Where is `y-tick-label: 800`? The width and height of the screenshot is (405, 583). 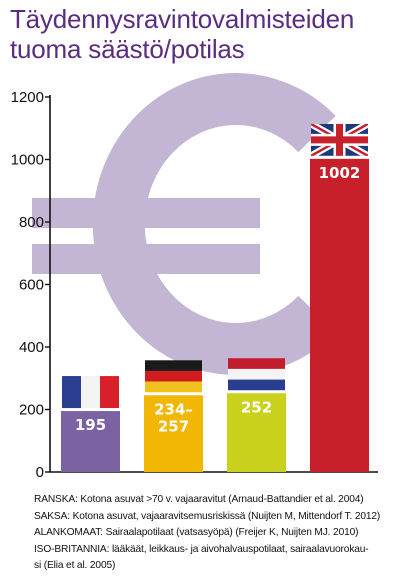
y-tick-label: 800 is located at coordinates (31, 222).